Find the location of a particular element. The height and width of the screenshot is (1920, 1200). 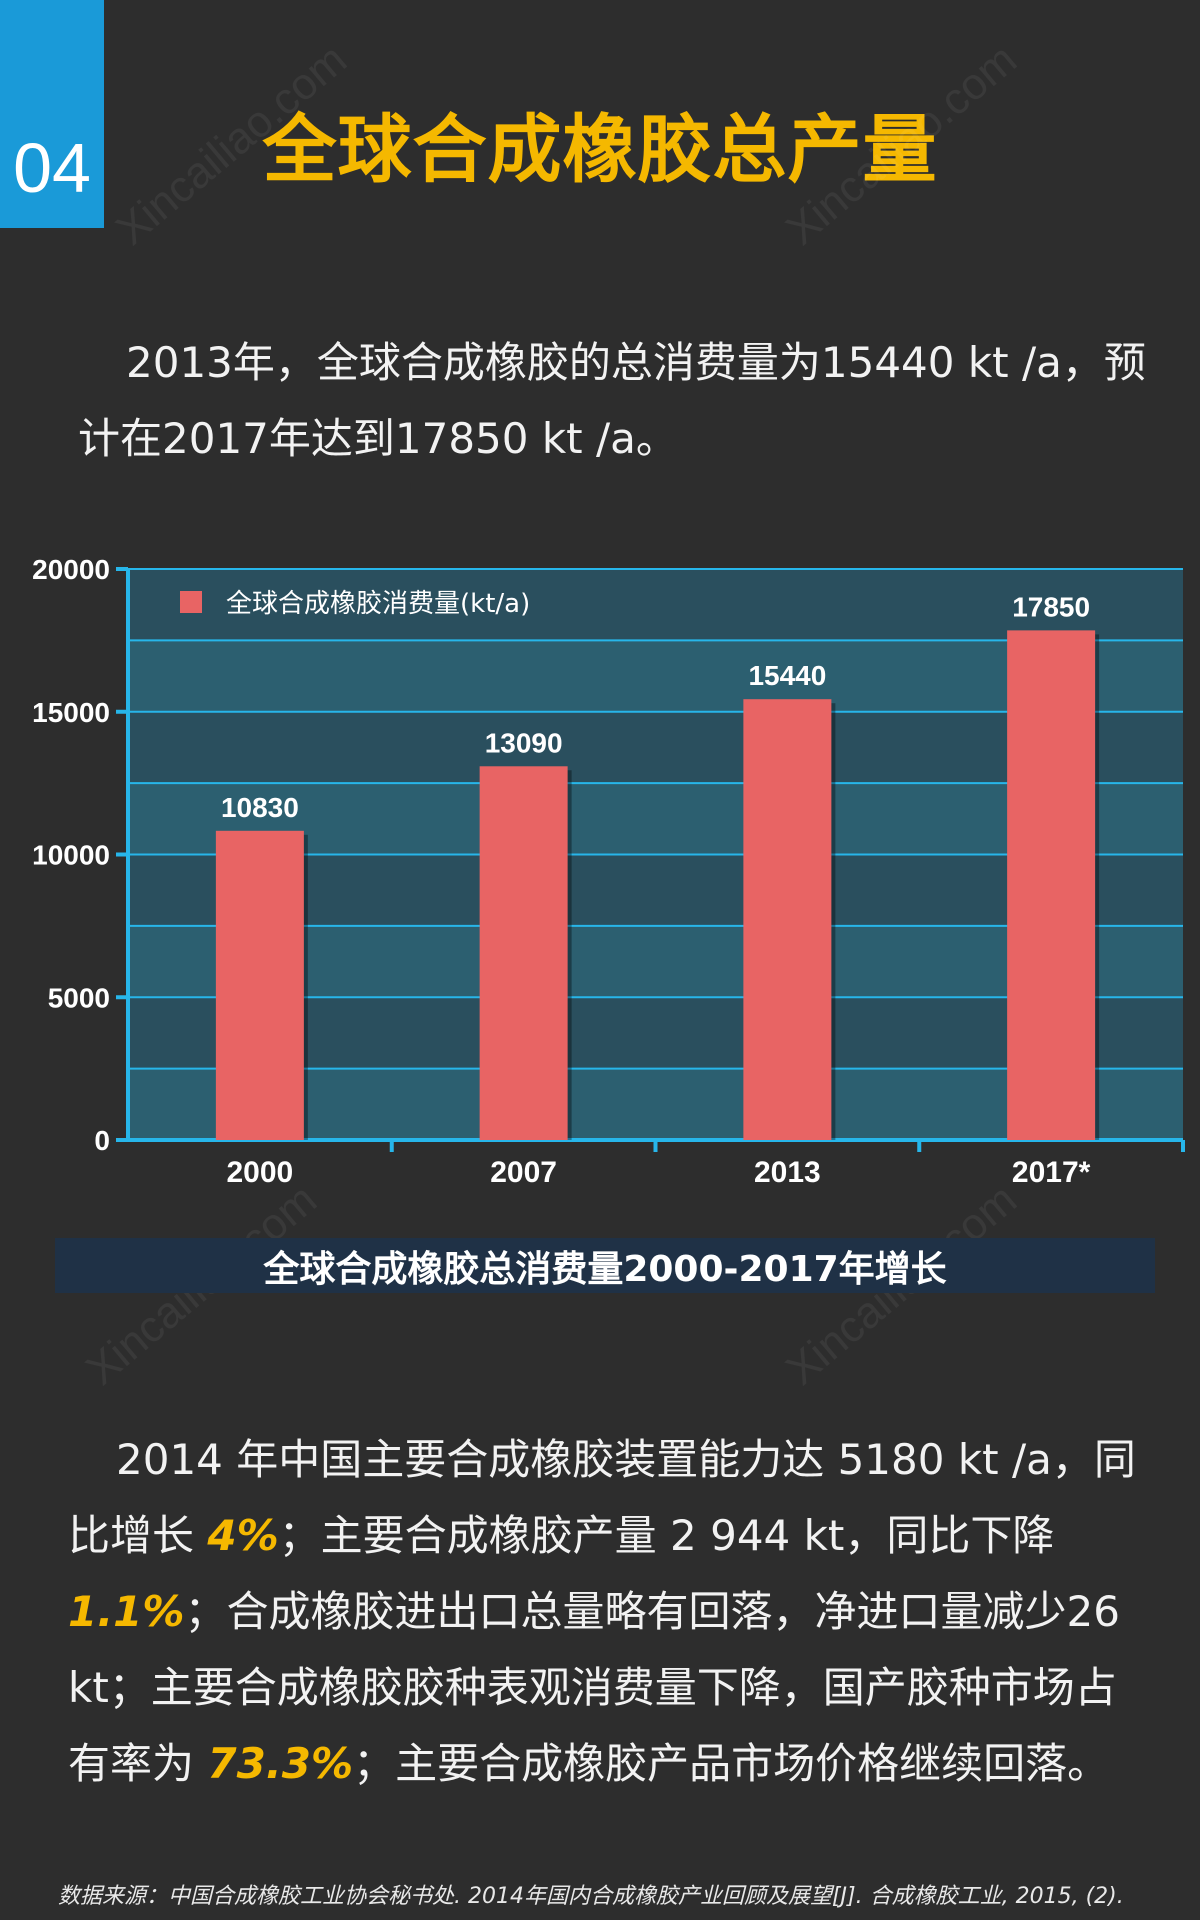

bar-value-label: 13090 is located at coordinates (524, 742).